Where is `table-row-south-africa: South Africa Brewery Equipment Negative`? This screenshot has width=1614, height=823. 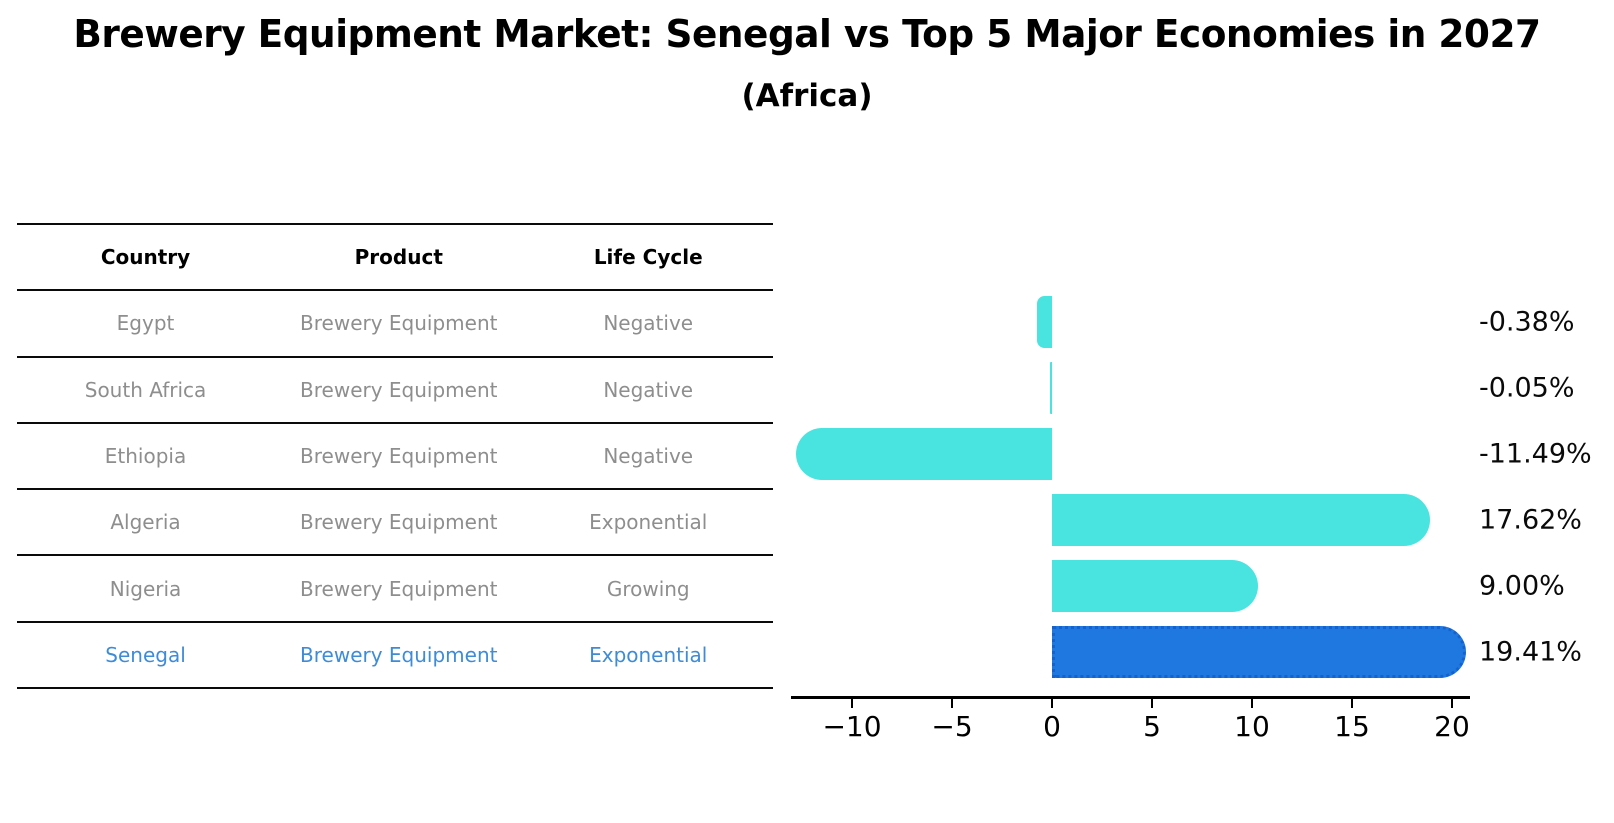 table-row-south-africa: South Africa Brewery Equipment Negative is located at coordinates (395, 391).